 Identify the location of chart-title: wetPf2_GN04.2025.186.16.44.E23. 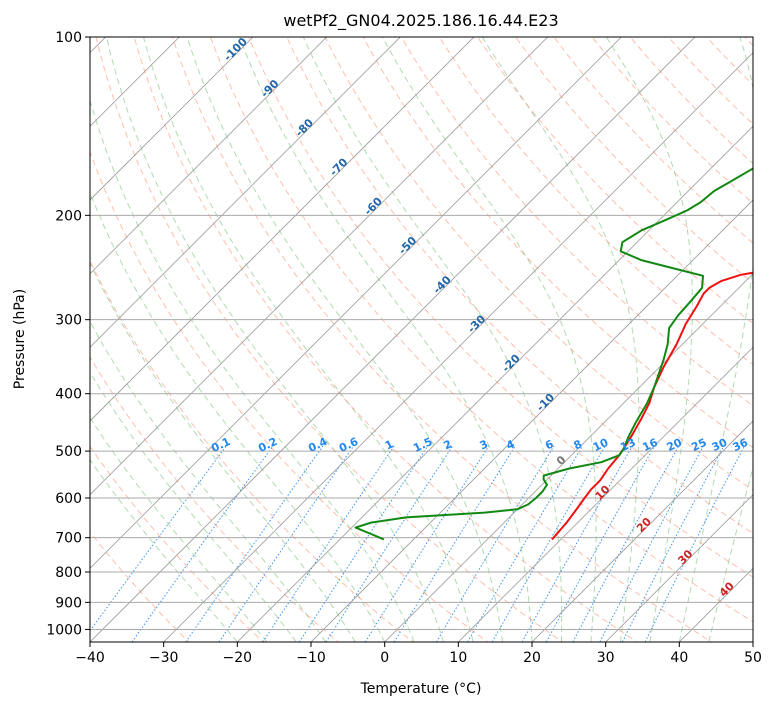
(420, 21).